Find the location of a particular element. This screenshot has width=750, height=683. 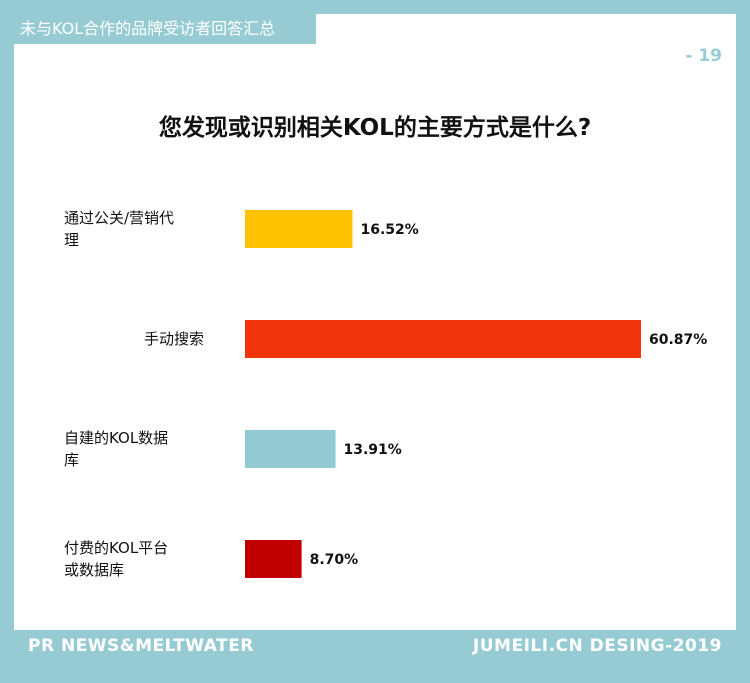

footer-source: PR NEWS&MELTWATER is located at coordinates (141, 646).